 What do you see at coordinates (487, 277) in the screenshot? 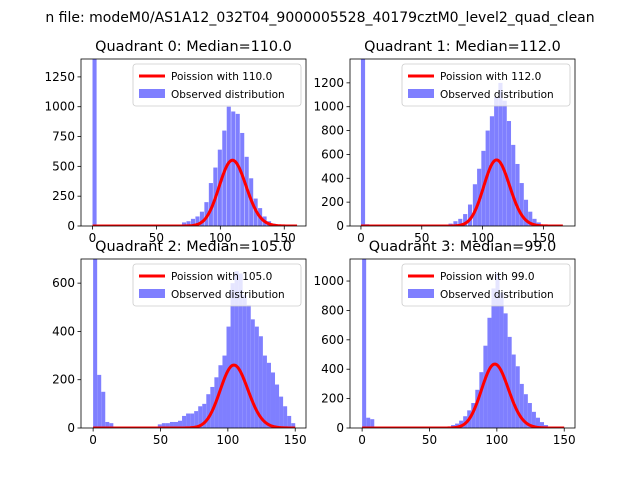
I see `legend-label-poisson: Poission with 99.0` at bounding box center [487, 277].